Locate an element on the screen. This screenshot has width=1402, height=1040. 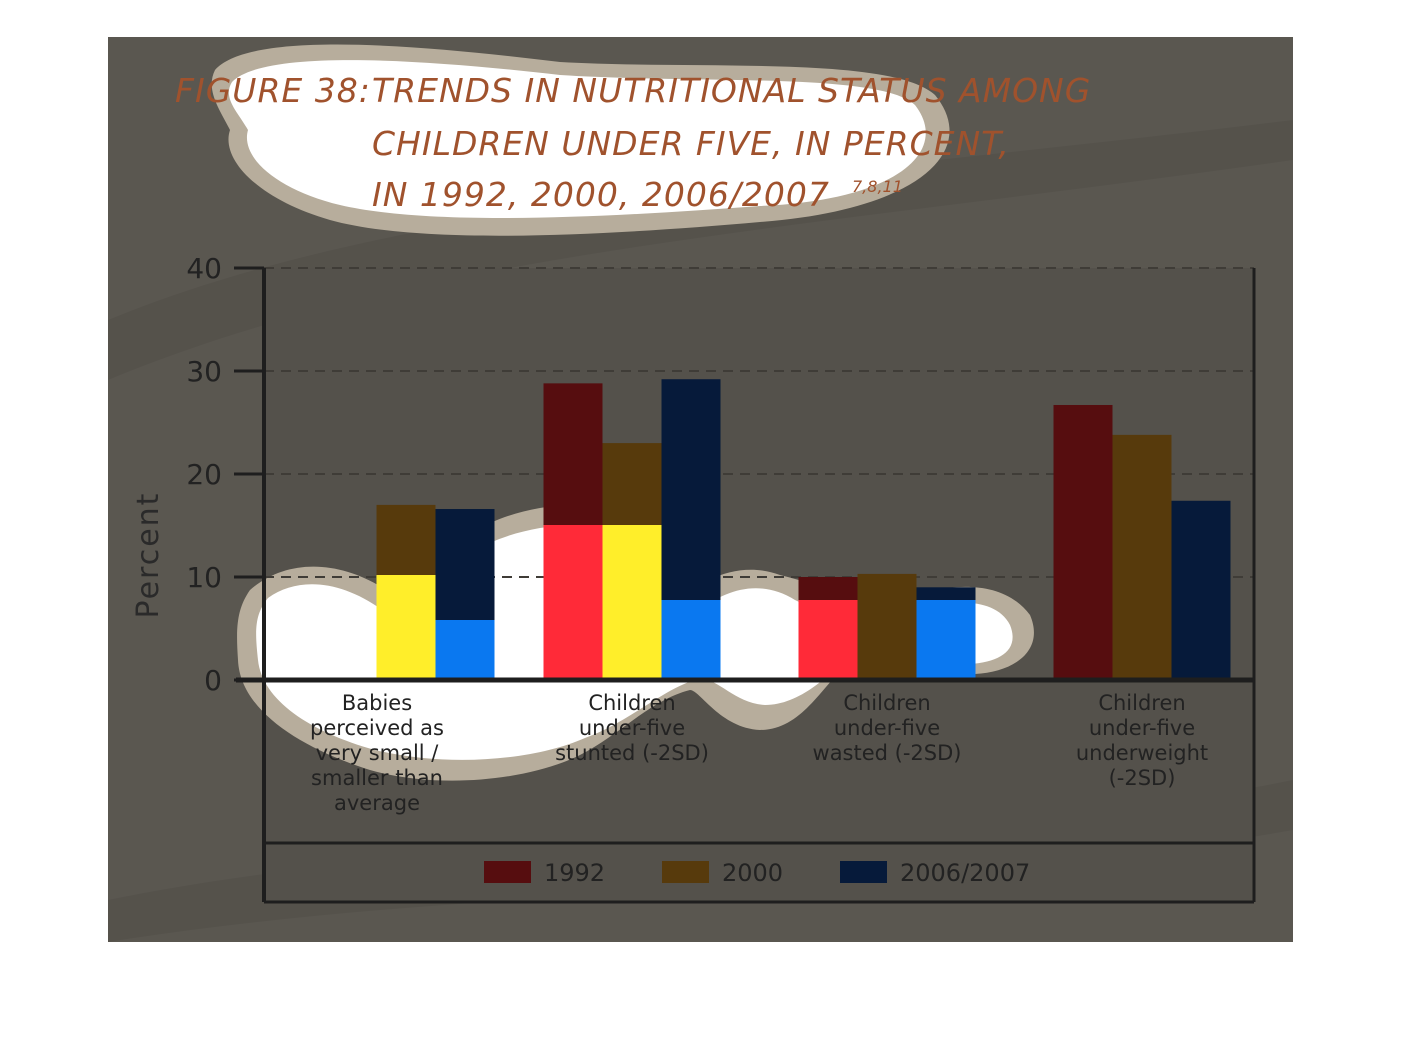
y-tick-label-30: 30 is located at coordinates (204, 371).